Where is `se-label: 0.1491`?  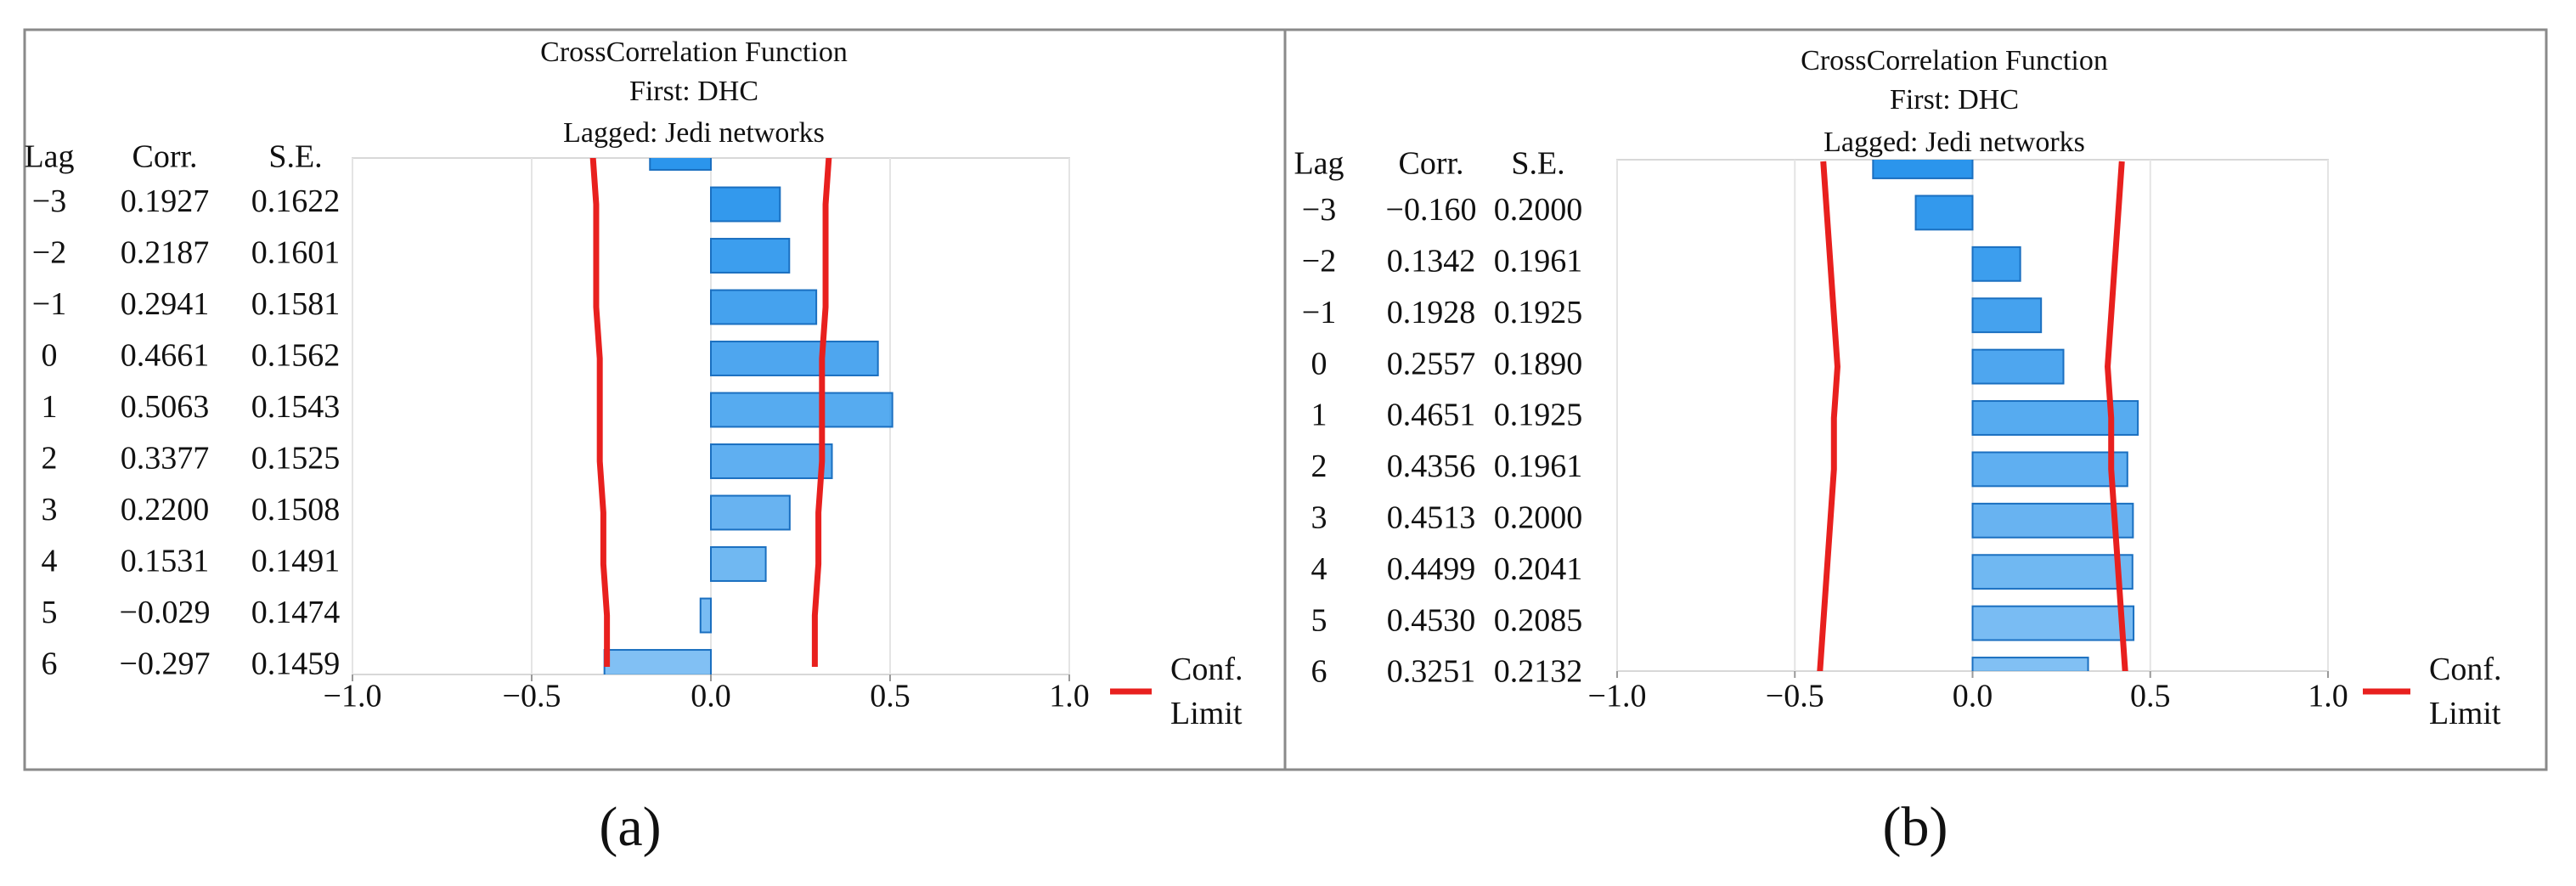
se-label: 0.1491 is located at coordinates (296, 561).